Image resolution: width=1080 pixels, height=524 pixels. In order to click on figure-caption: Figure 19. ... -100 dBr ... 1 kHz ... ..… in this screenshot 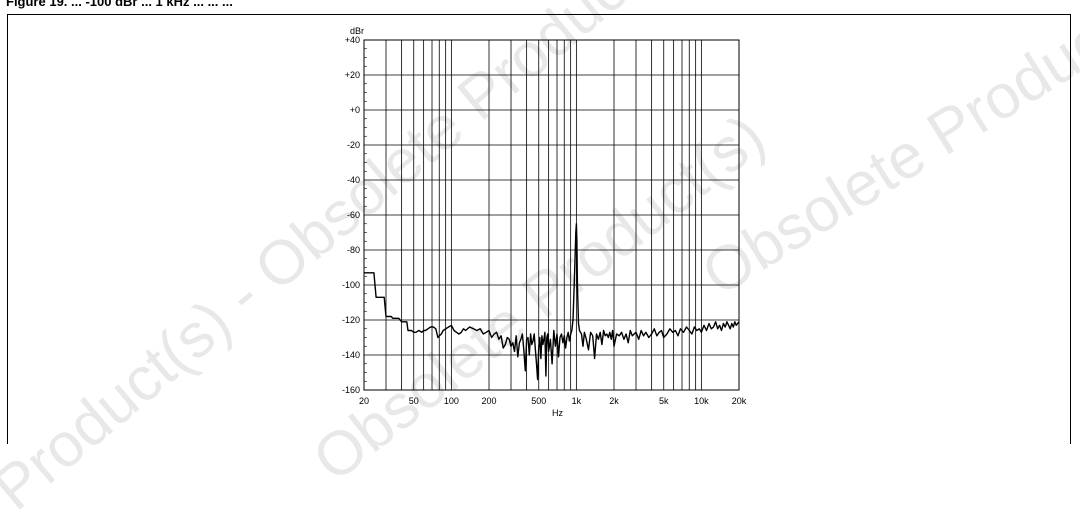, I will do `click(119, 4)`.